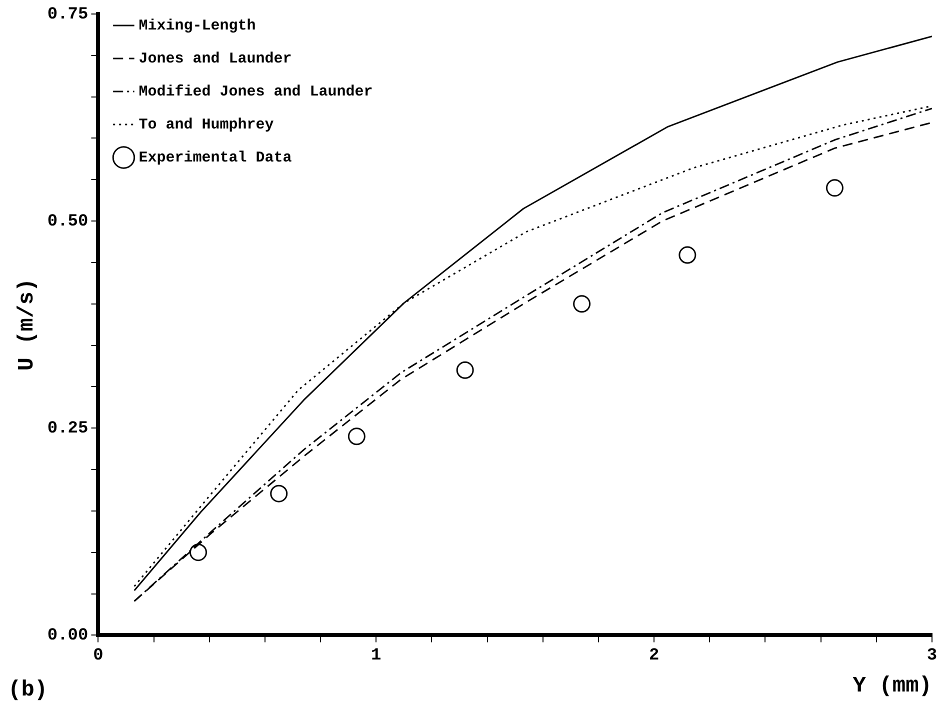  I want to click on y-axis-title: U (m/s), so click(27, 324).